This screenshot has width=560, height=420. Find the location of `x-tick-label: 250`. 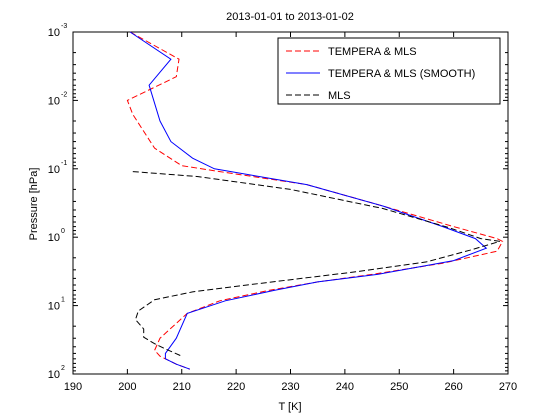

x-tick-label: 250 is located at coordinates (399, 387).